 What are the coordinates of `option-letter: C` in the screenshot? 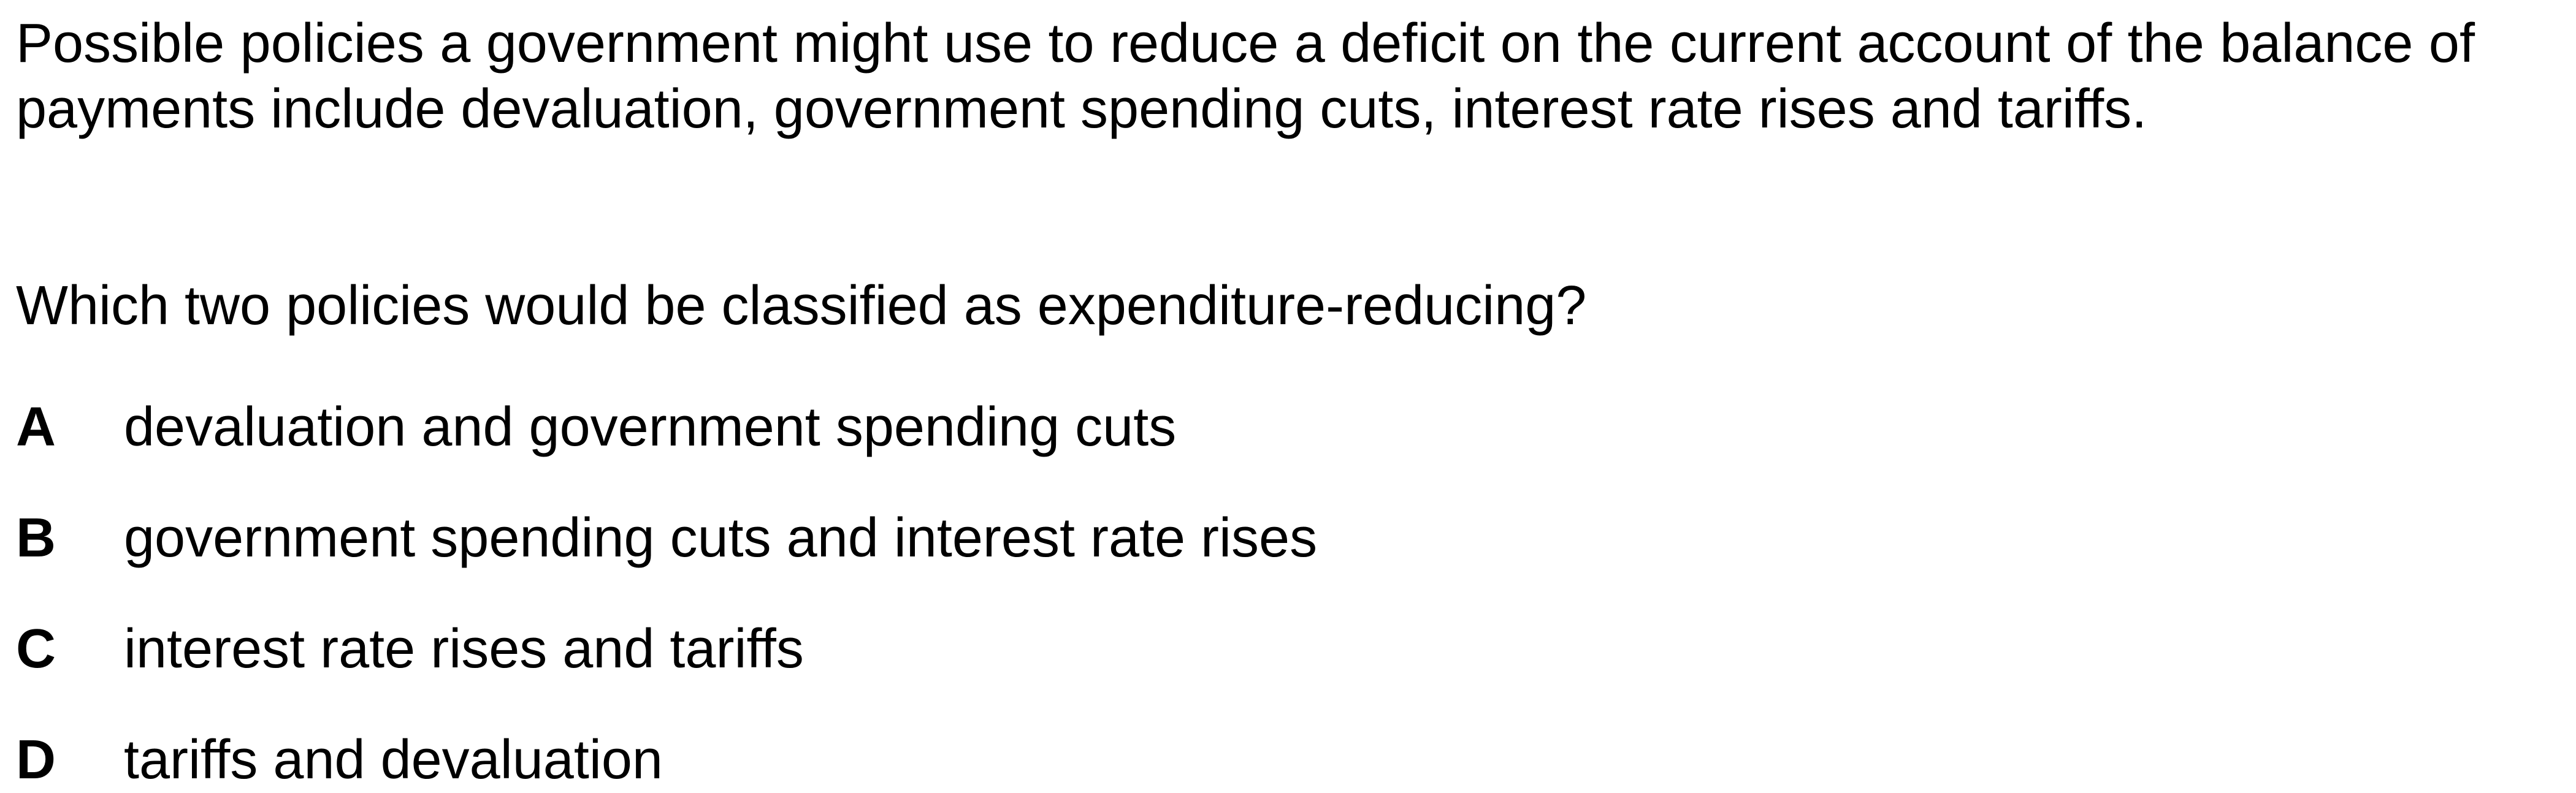 It's located at (36, 649).